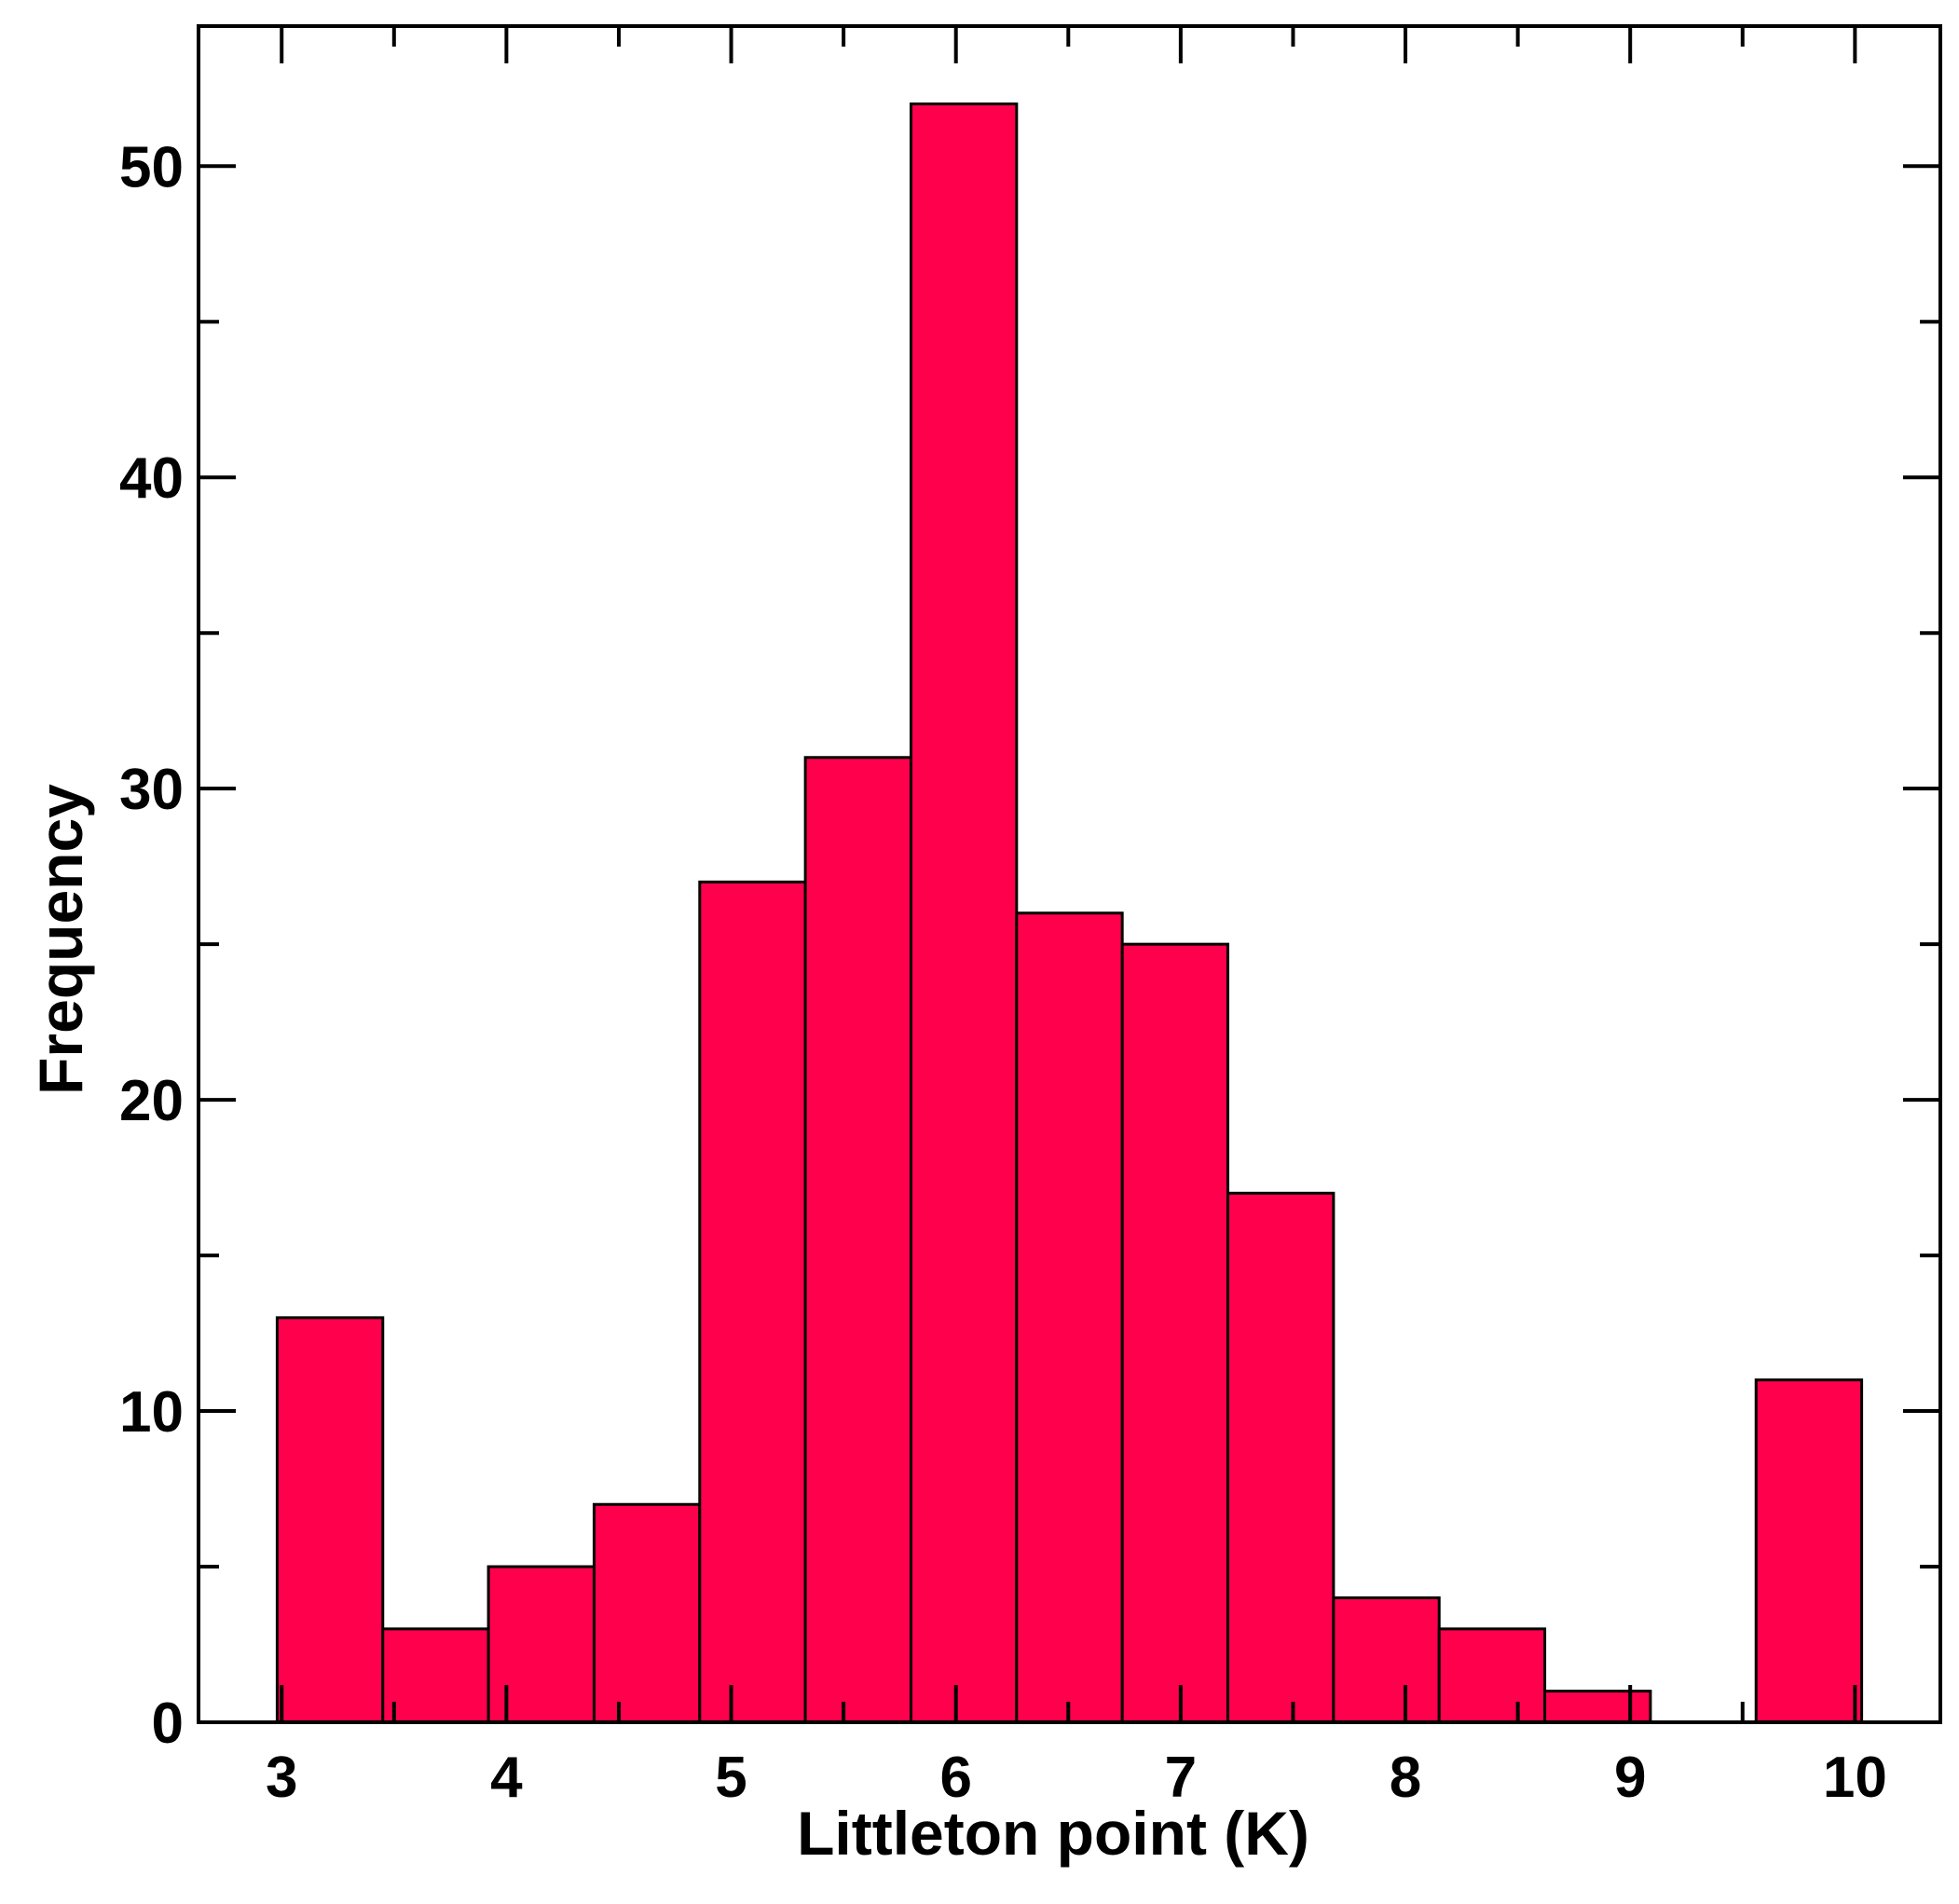  Describe the element at coordinates (955, 1778) in the screenshot. I see `x-tick-label: 6` at that location.